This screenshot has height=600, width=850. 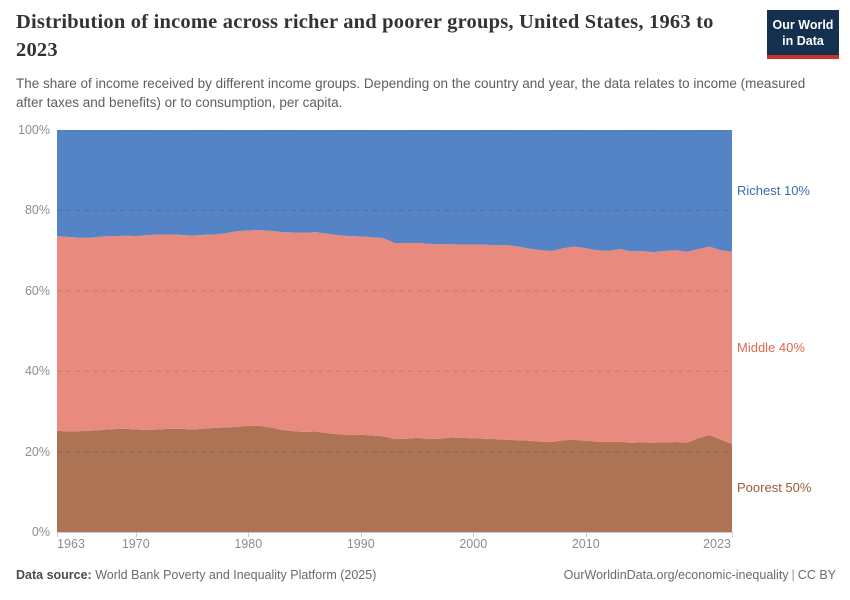 I want to click on x-tick-mark-1980, so click(x=249, y=534).